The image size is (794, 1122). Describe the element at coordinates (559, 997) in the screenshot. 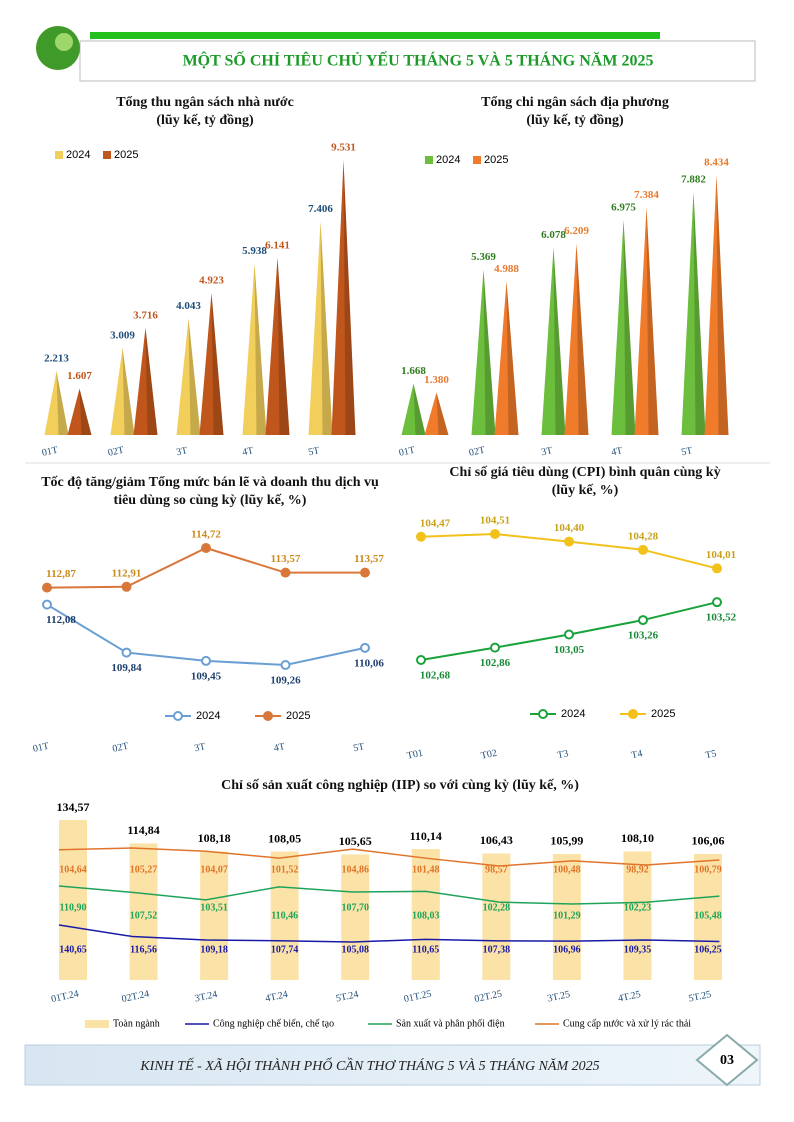

I see `x-tick-label: 3T.25` at that location.